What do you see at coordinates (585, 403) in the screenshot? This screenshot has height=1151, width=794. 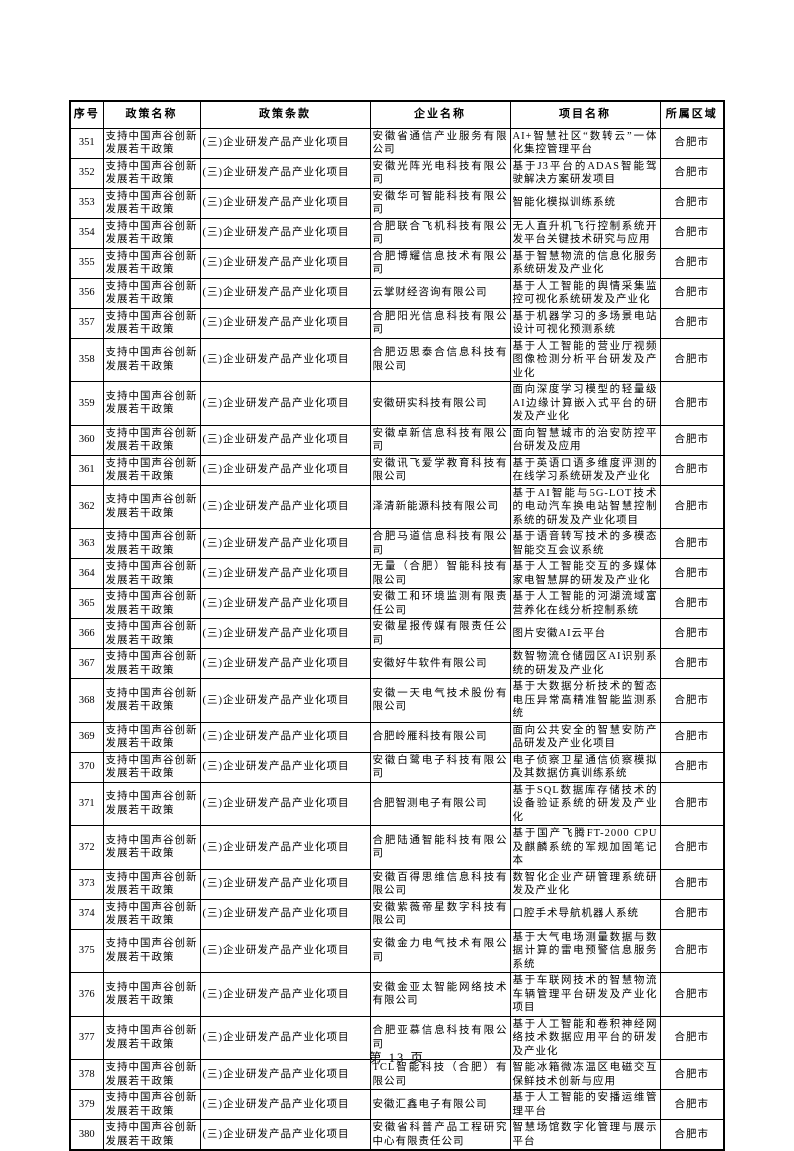 I see `cell-project-name: 面向深度学习模型的轻量级AI边缘计算嵌入式平台的研发及产业化` at bounding box center [585, 403].